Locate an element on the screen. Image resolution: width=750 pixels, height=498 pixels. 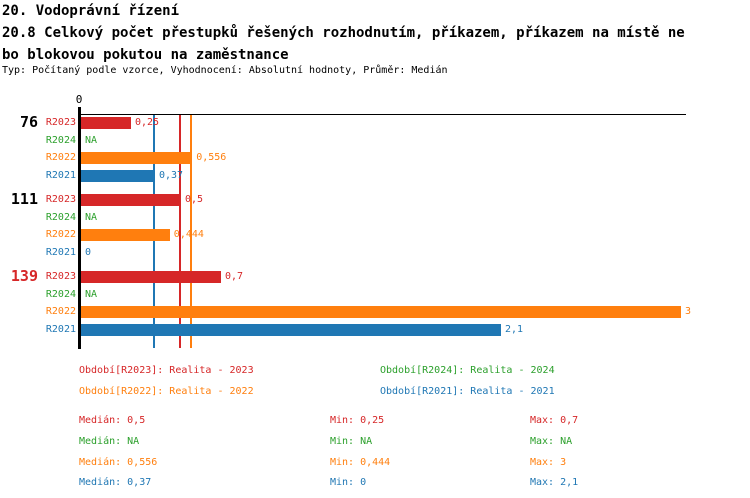
median-line-r2023 is located at coordinates (180, 231).